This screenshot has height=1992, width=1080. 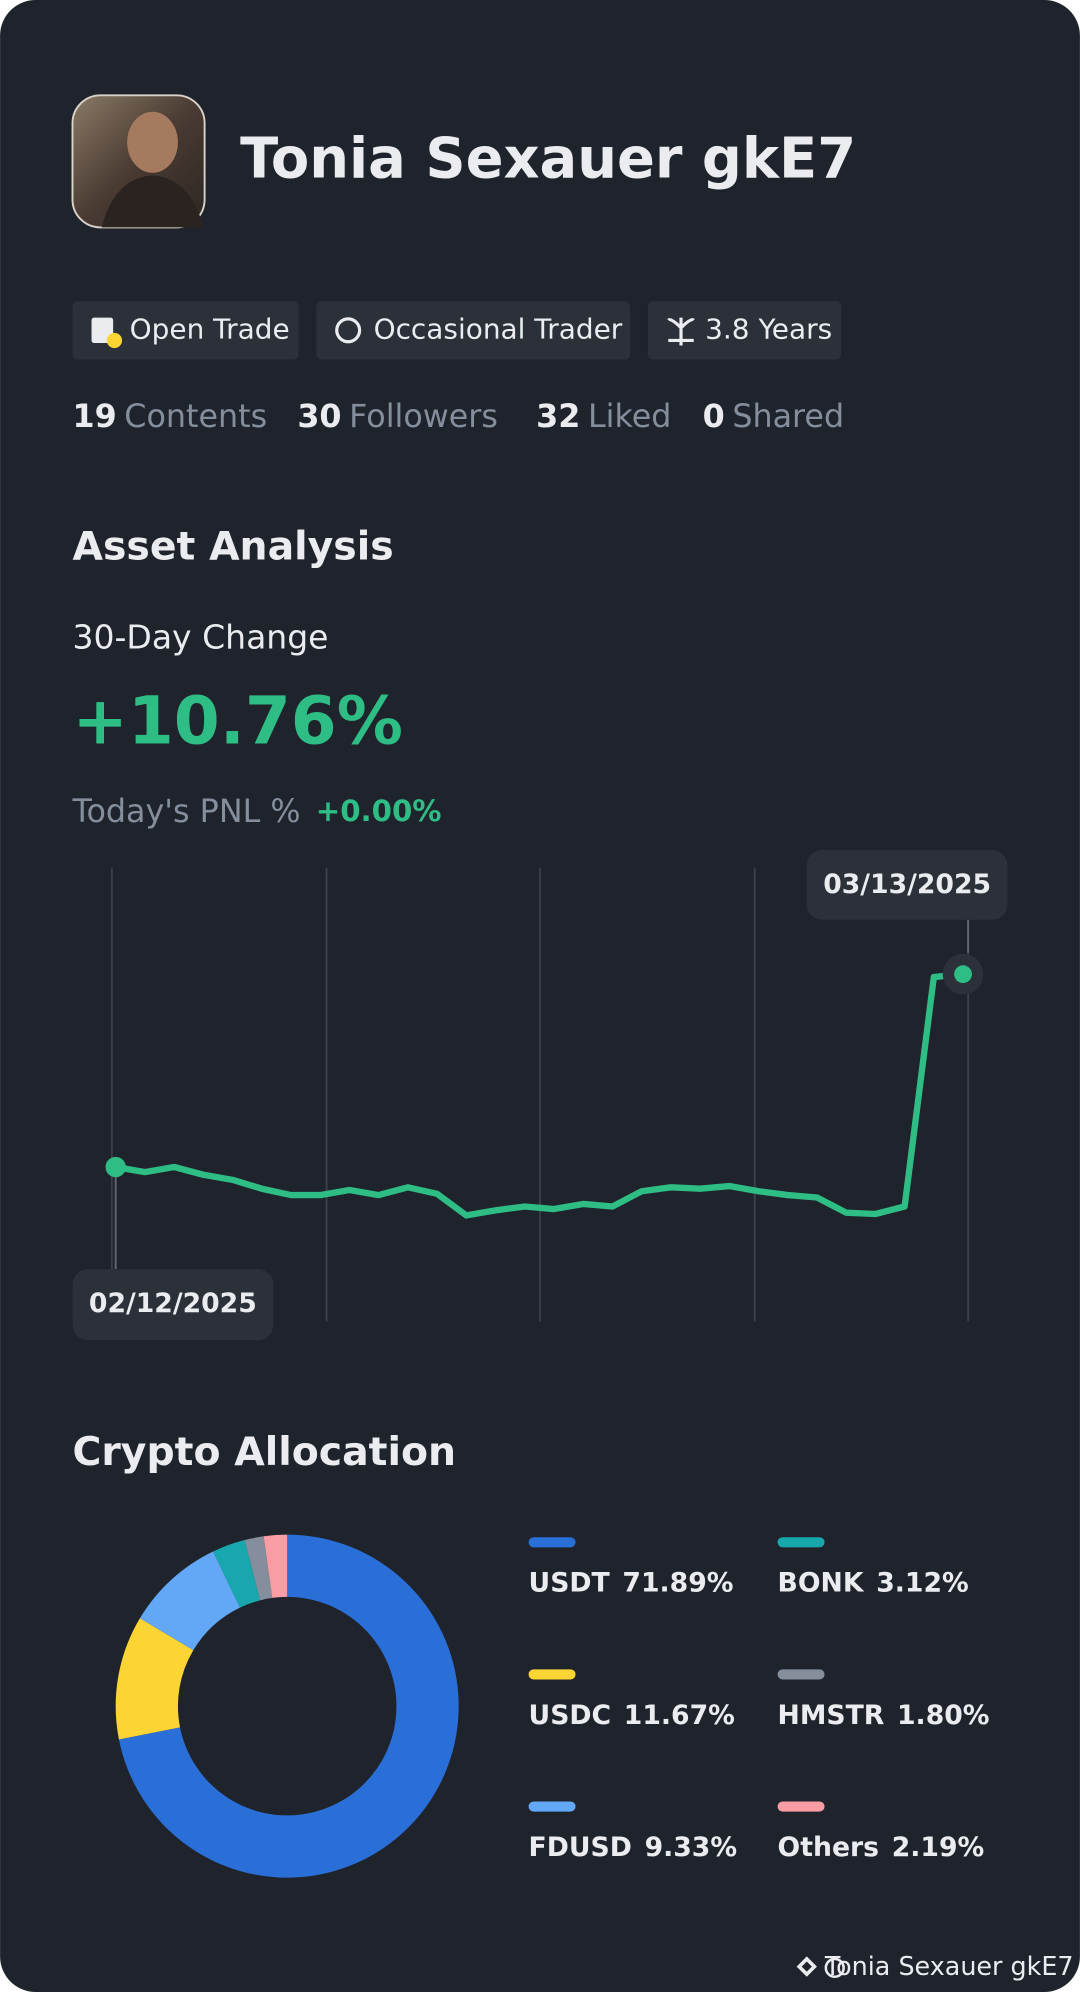 What do you see at coordinates (691, 1847) in the screenshot?
I see `legend-value: 9.33%` at bounding box center [691, 1847].